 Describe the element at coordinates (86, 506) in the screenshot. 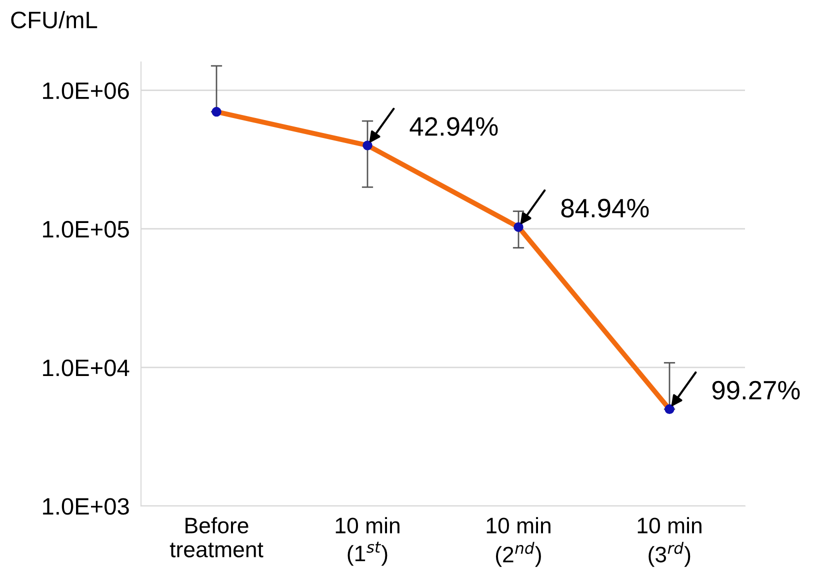

I see `y-tick-label: 1.0E+03` at that location.